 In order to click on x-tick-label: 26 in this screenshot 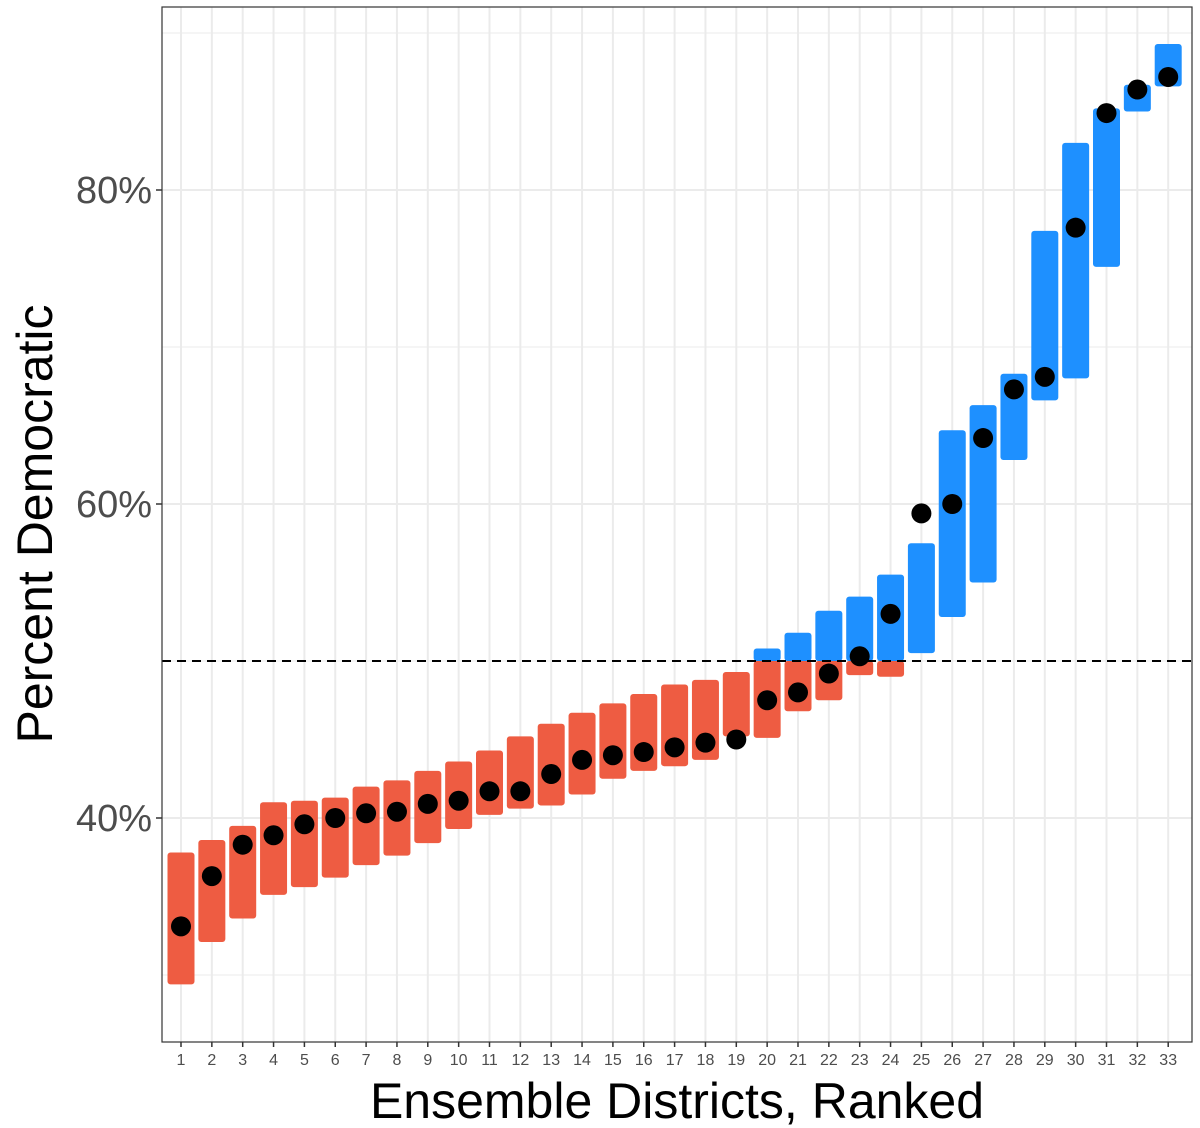, I will do `click(952, 1060)`.